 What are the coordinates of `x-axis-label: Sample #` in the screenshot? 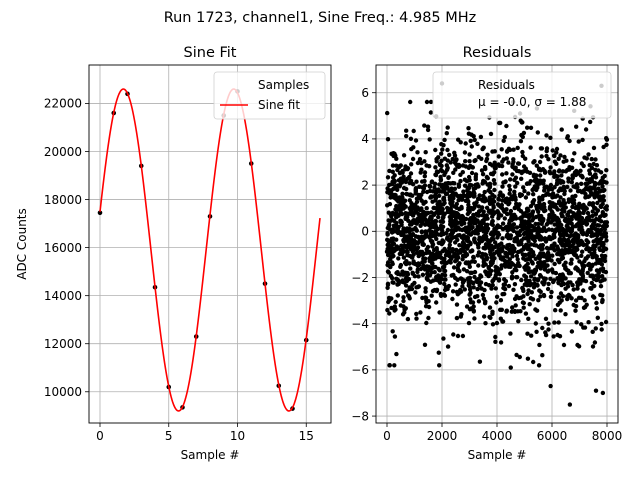 It's located at (210, 455).